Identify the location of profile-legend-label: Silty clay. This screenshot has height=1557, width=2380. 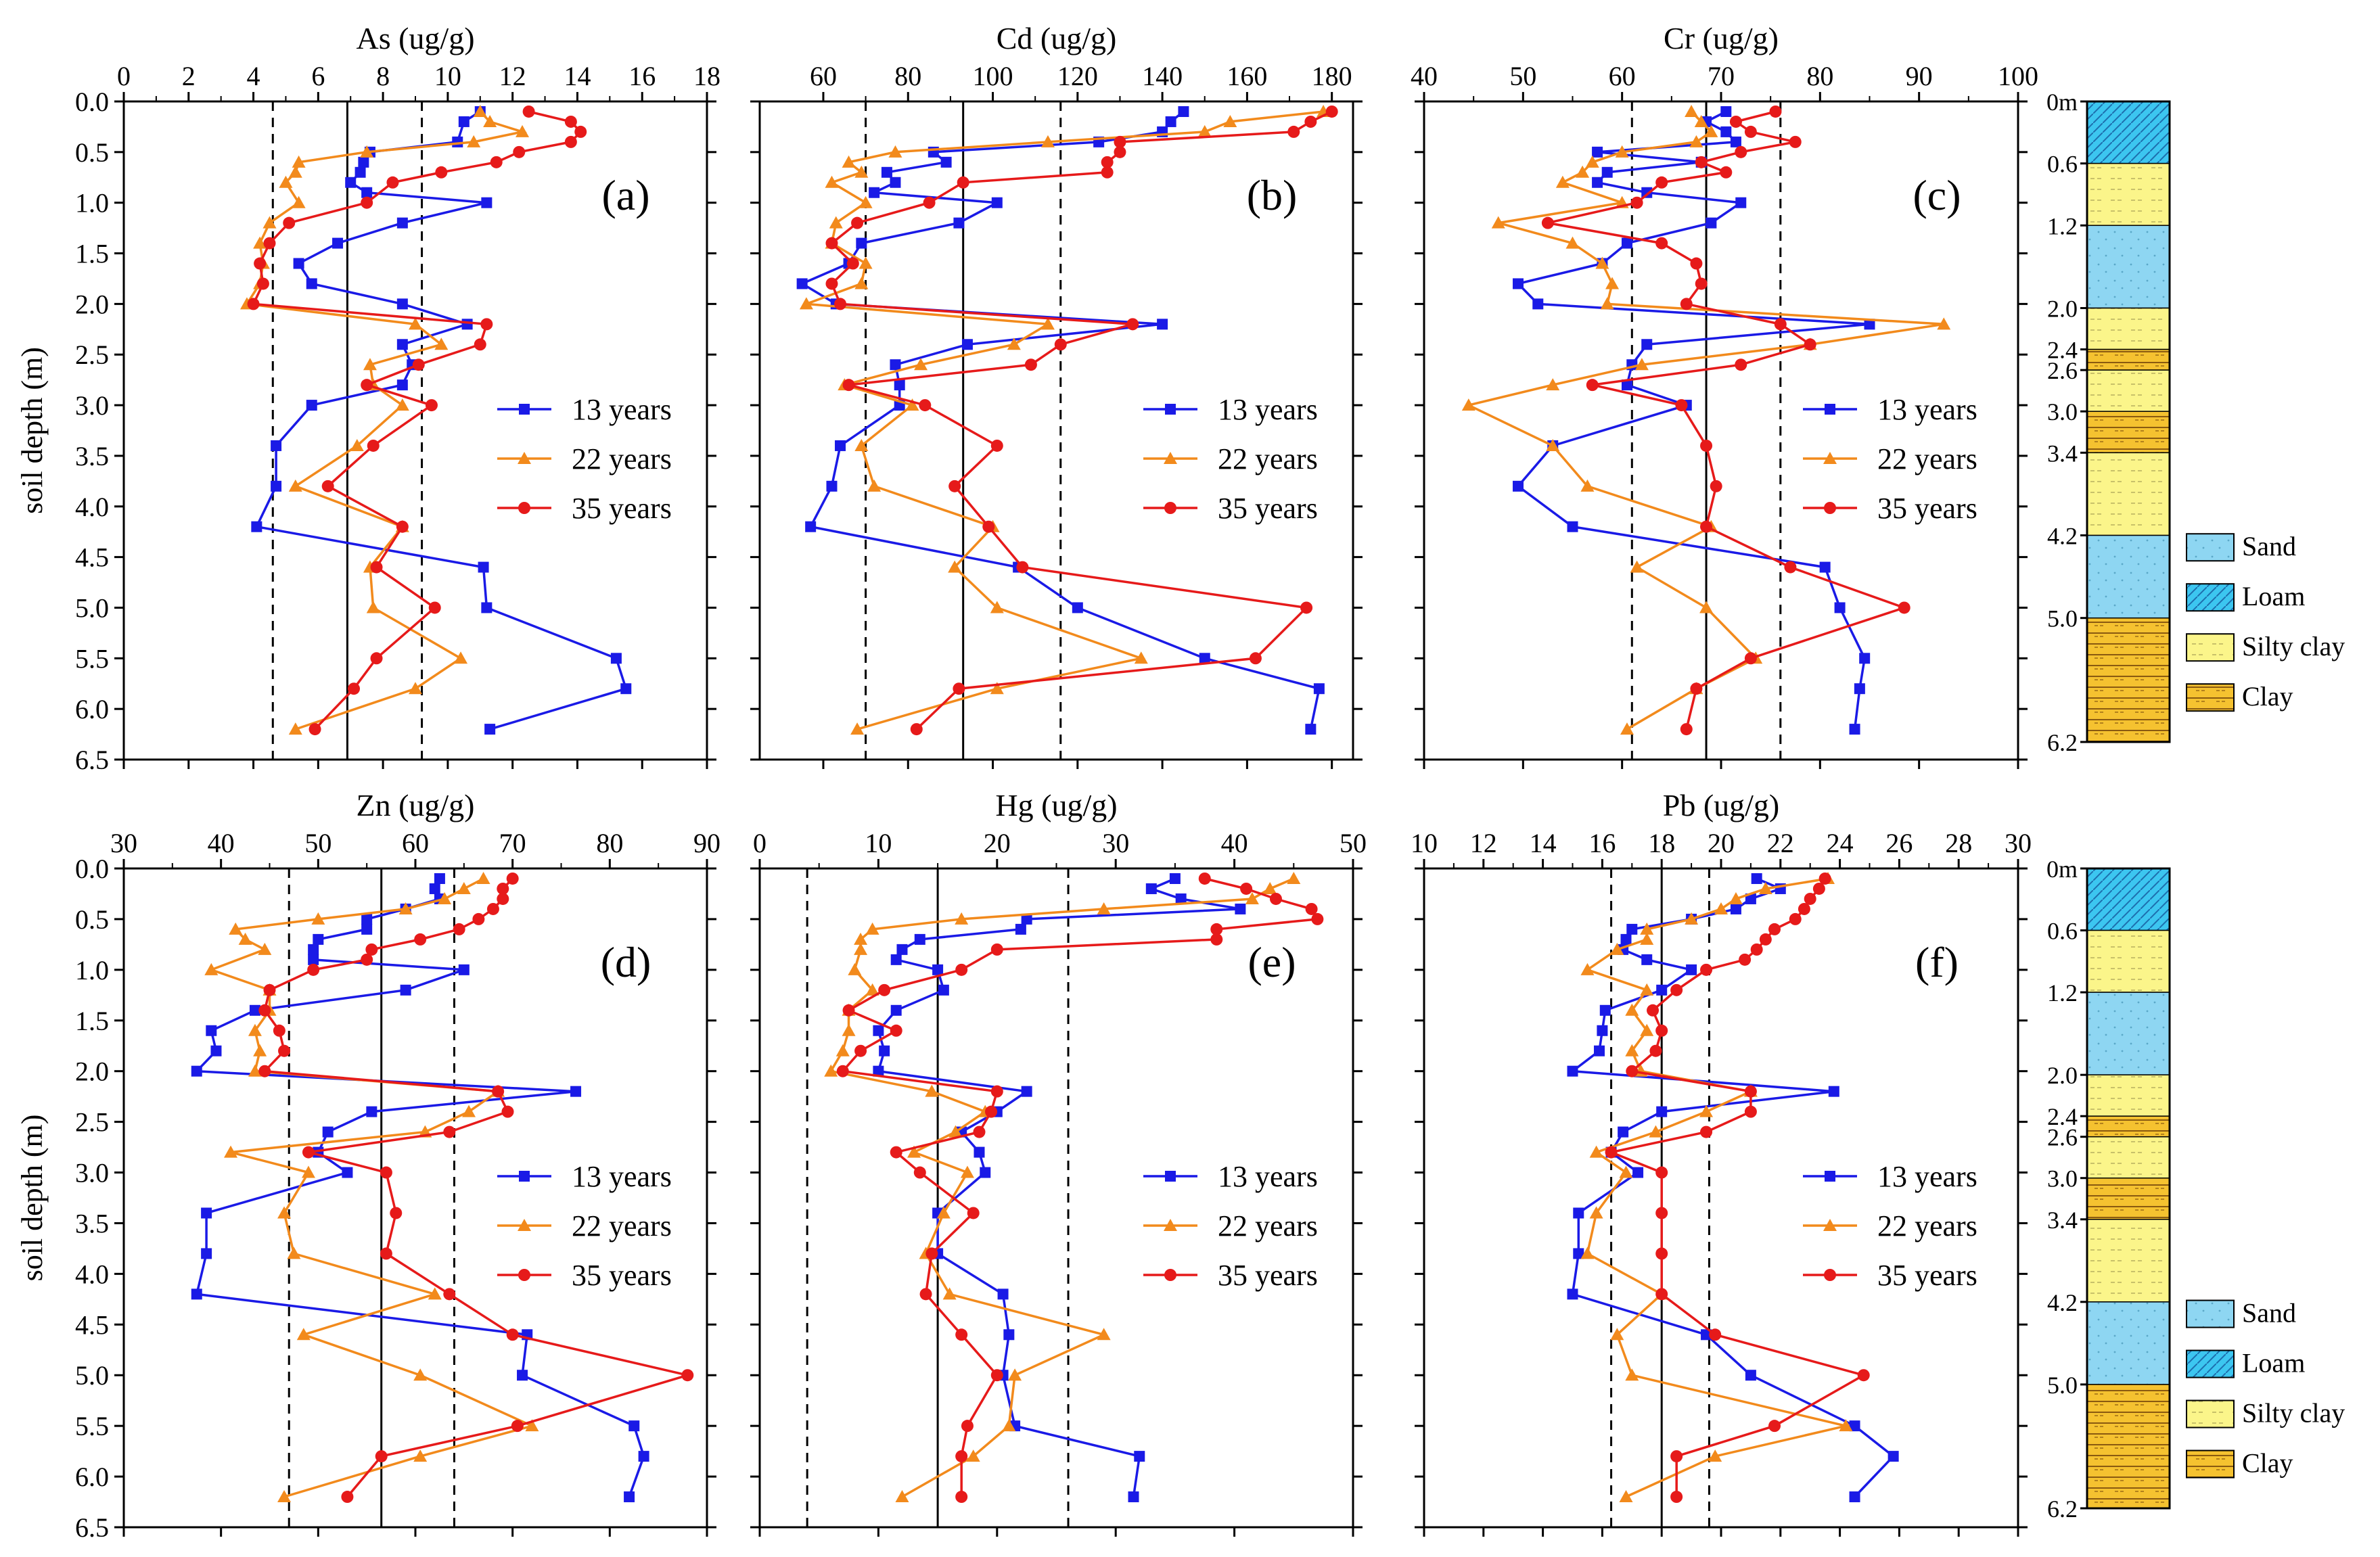
(2293, 1413).